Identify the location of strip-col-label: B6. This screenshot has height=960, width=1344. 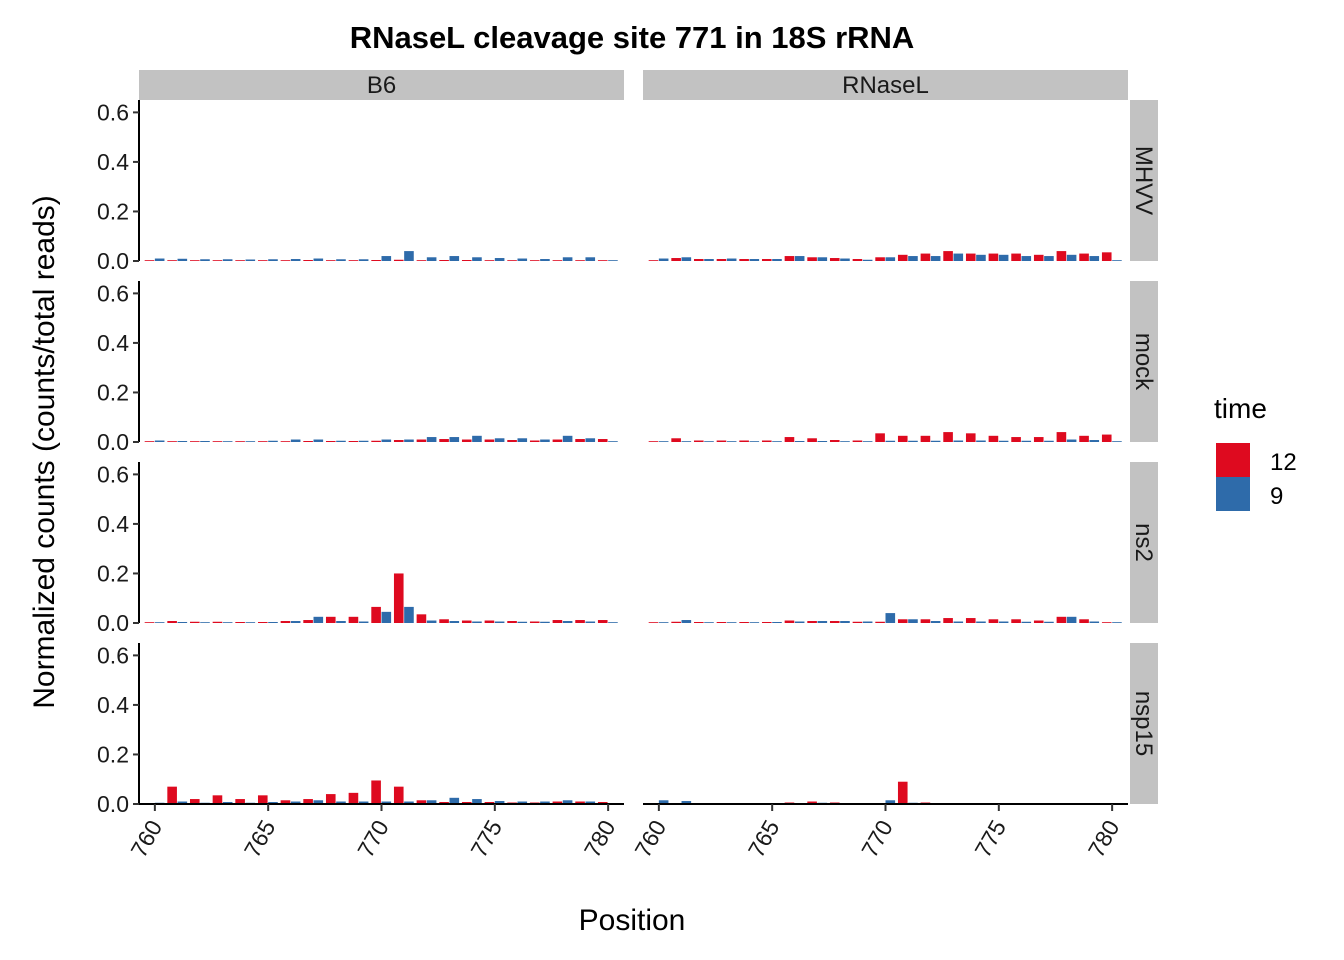
(381, 85).